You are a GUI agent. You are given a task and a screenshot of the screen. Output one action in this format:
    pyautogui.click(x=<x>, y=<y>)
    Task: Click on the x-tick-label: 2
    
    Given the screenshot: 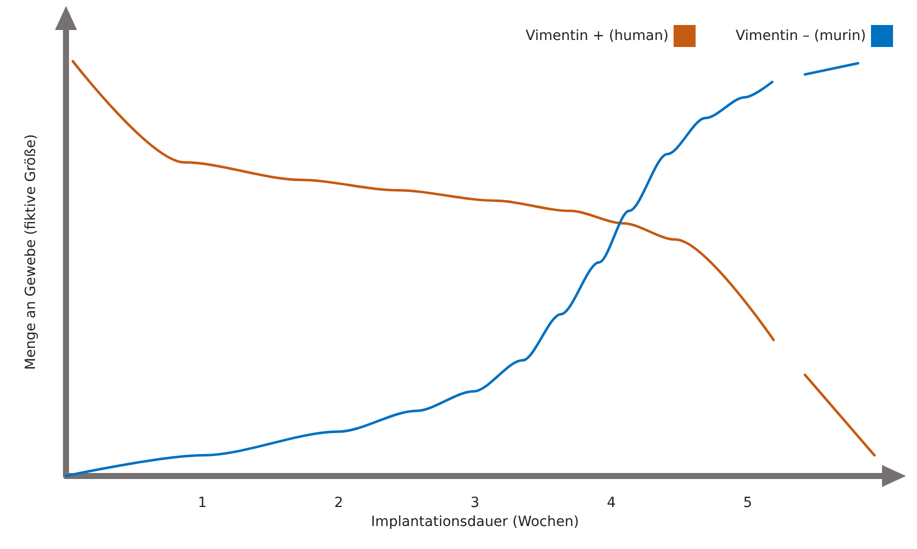 What is the action you would take?
    pyautogui.click(x=339, y=503)
    